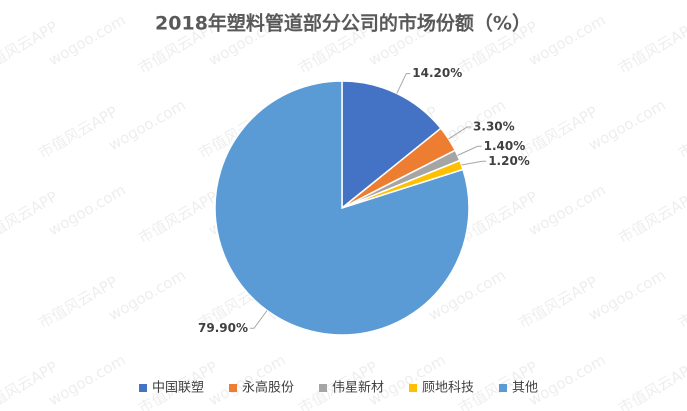  What do you see at coordinates (509, 161) in the screenshot?
I see `data-label: 1.20%` at bounding box center [509, 161].